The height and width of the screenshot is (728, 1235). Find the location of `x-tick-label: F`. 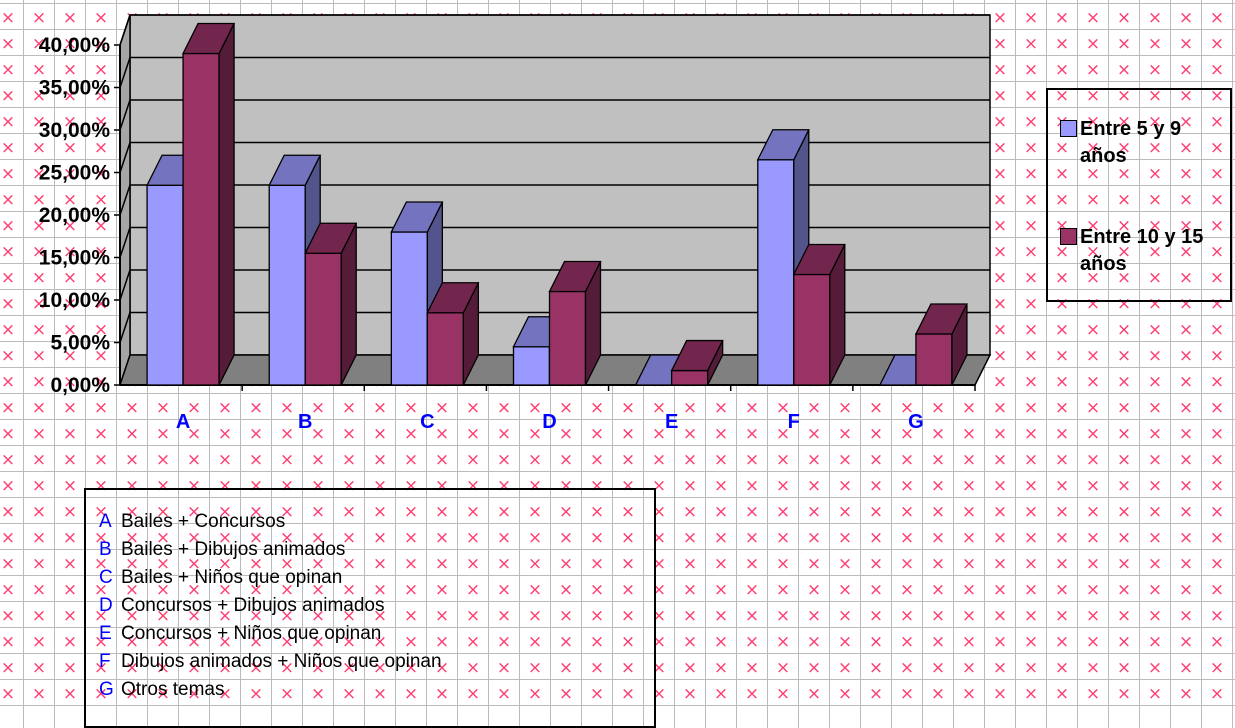

x-tick-label: F is located at coordinates (794, 422).